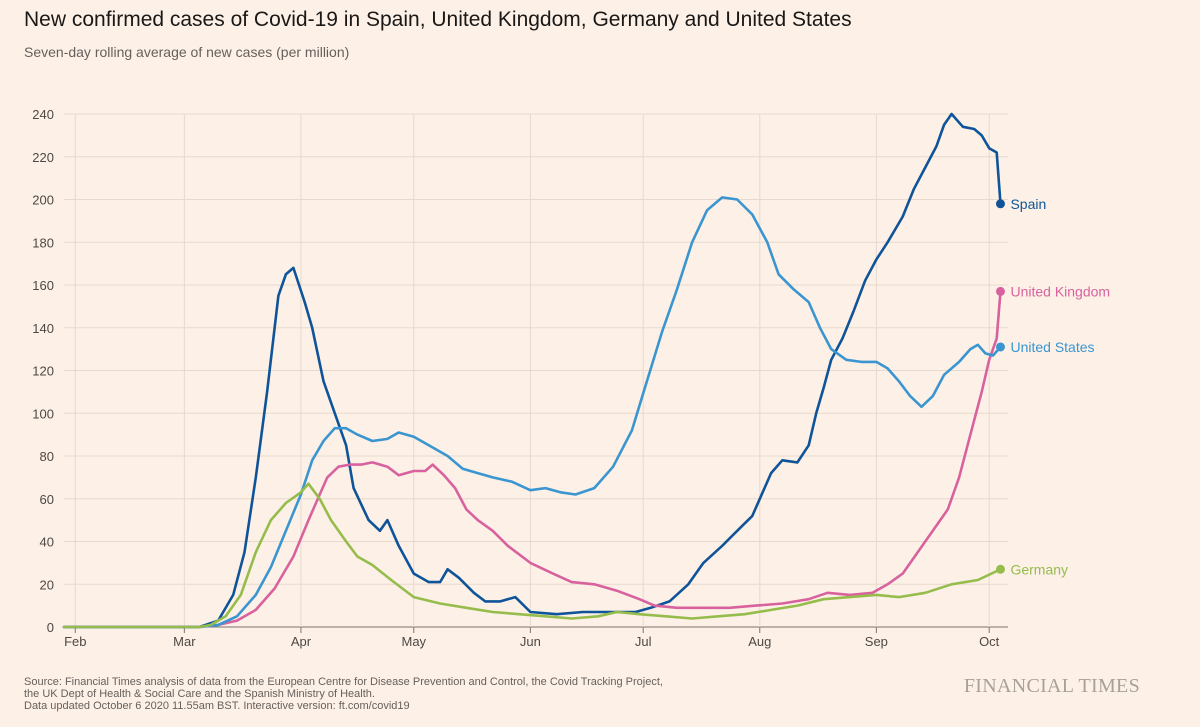 The image size is (1200, 727). I want to click on x-tick-label: Jun, so click(530, 641).